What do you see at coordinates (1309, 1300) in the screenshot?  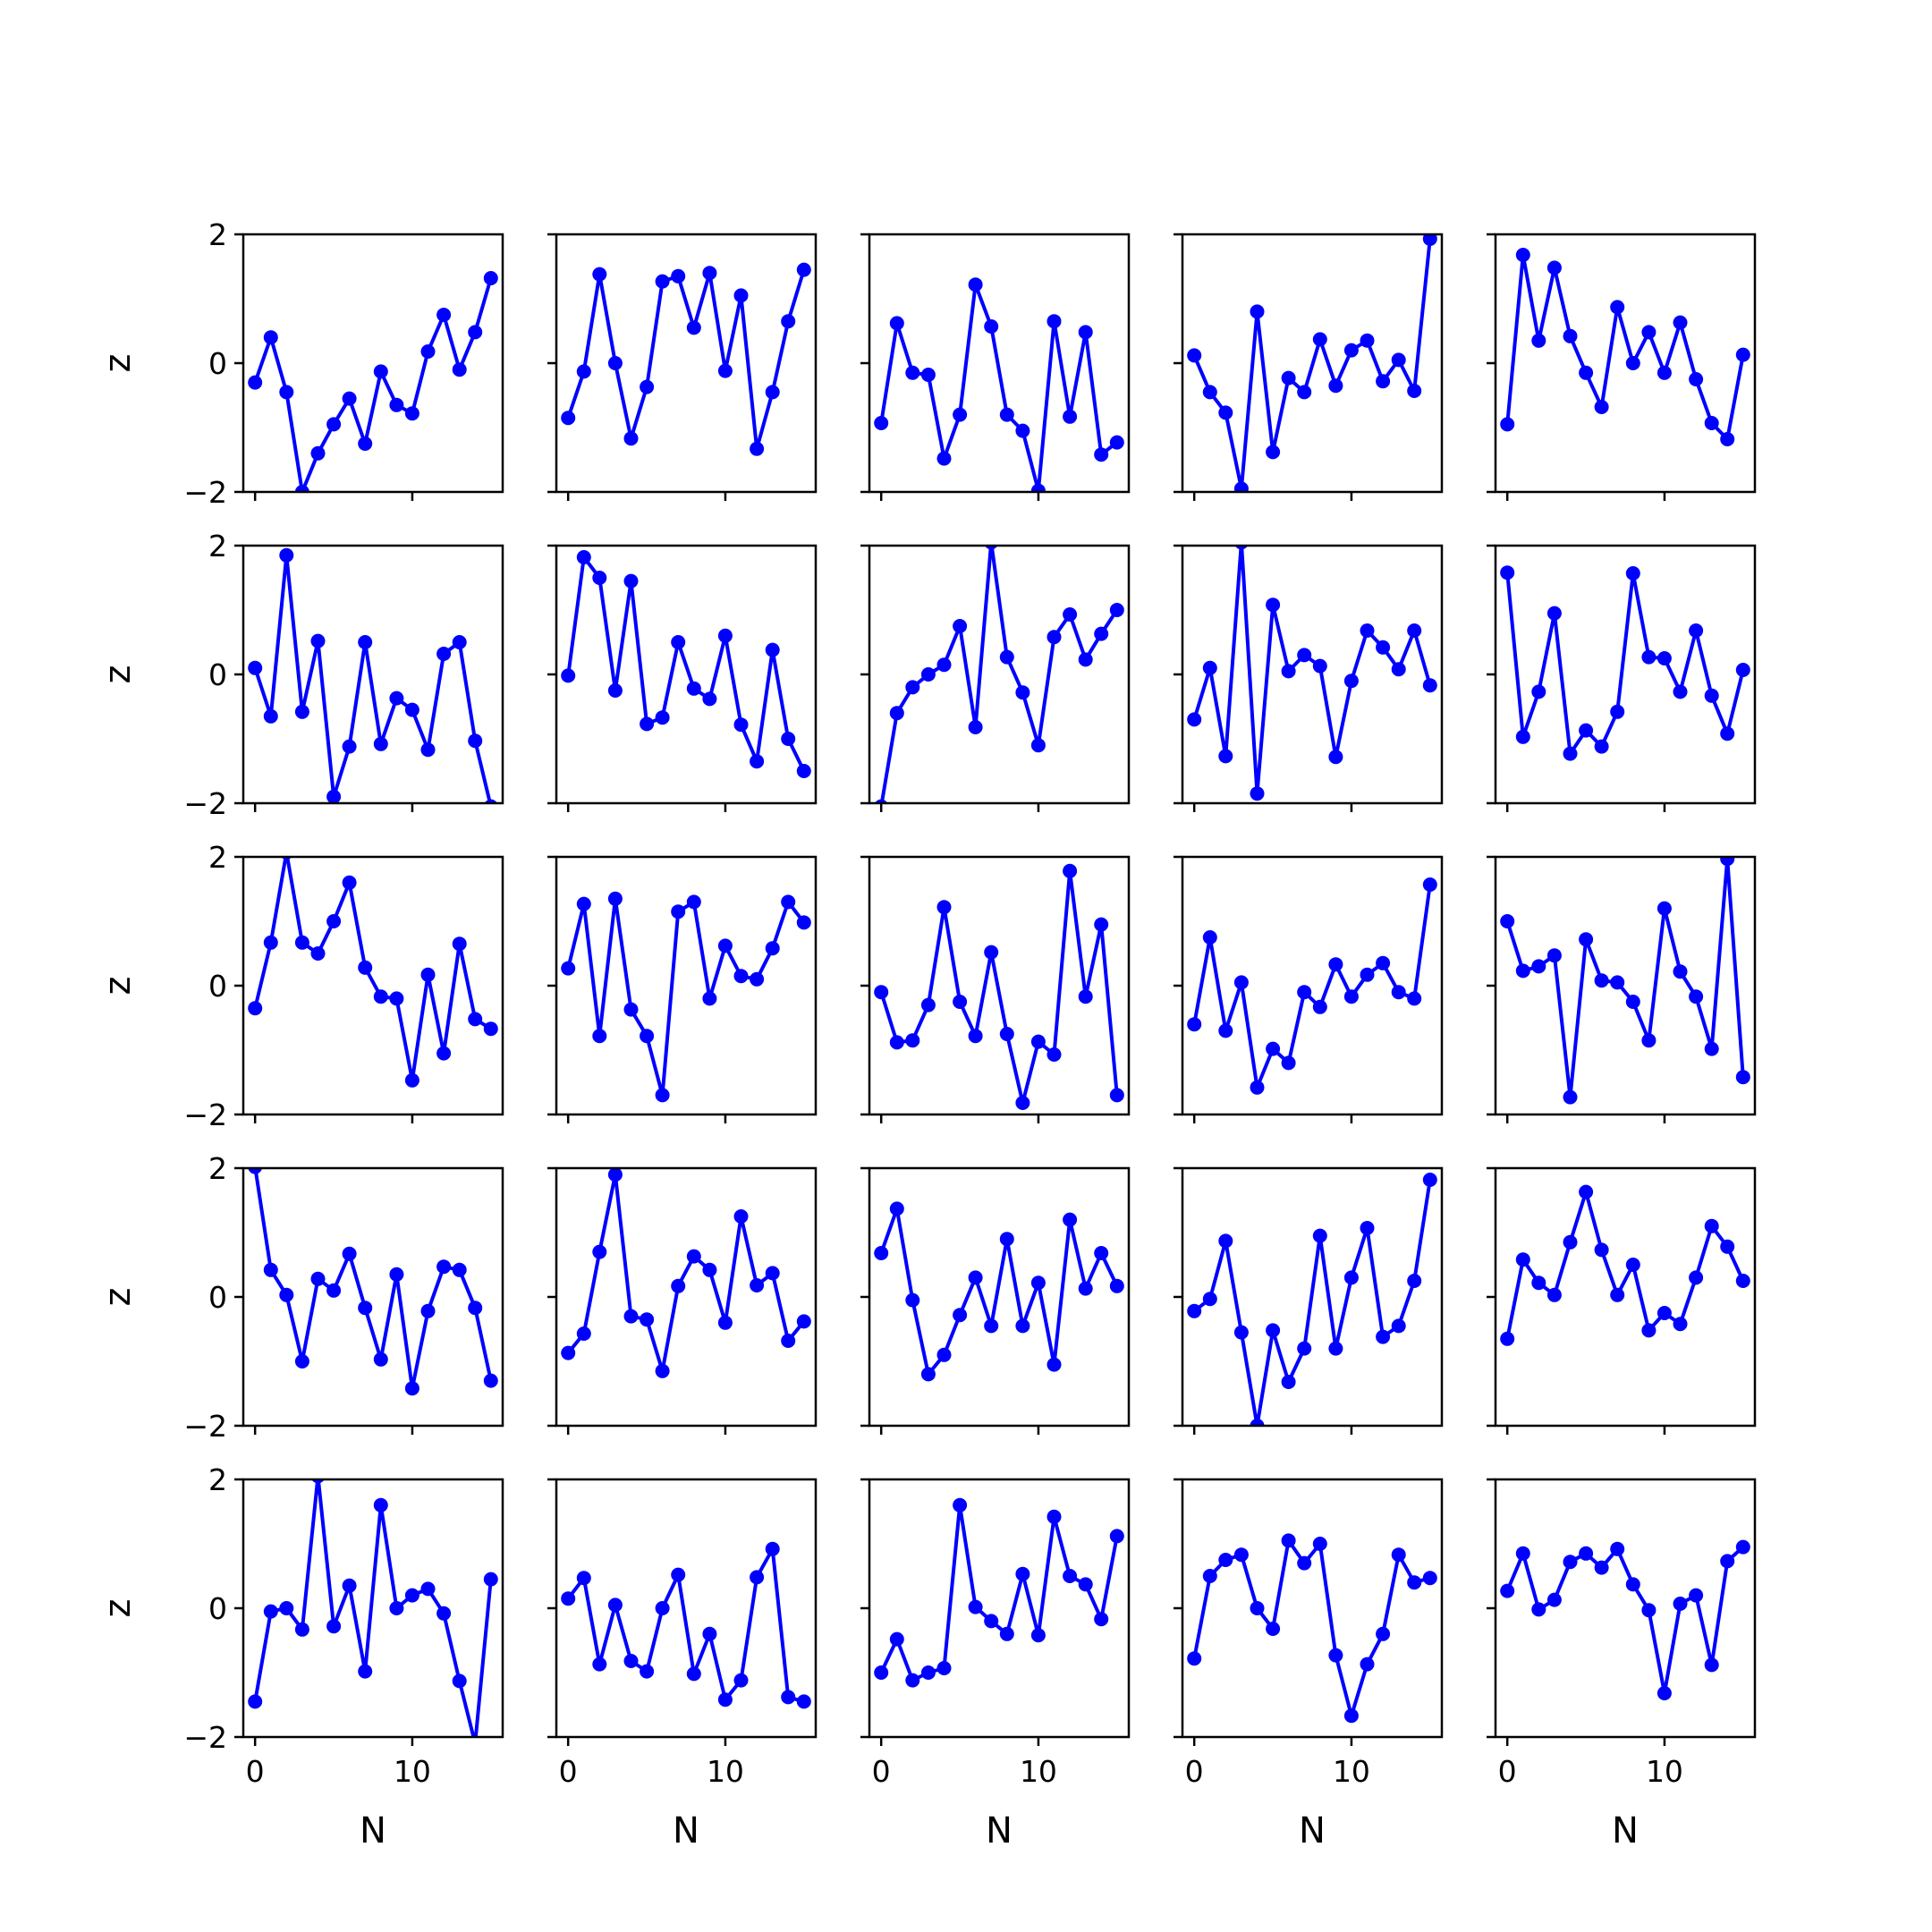 I see `subplot-r4-c4` at bounding box center [1309, 1300].